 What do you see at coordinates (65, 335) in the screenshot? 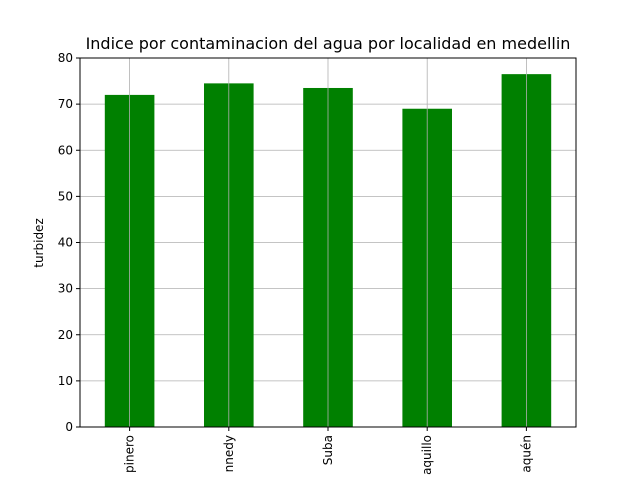
I see `y-tick-label: 20` at bounding box center [65, 335].